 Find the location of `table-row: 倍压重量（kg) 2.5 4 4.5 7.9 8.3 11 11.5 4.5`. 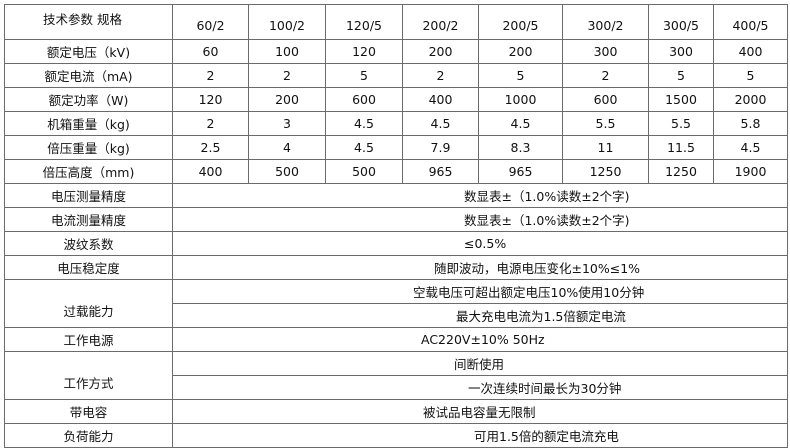

table-row: 倍压重量（kg) 2.5 4 4.5 7.9 8.3 11 11.5 4.5 is located at coordinates (396, 147).